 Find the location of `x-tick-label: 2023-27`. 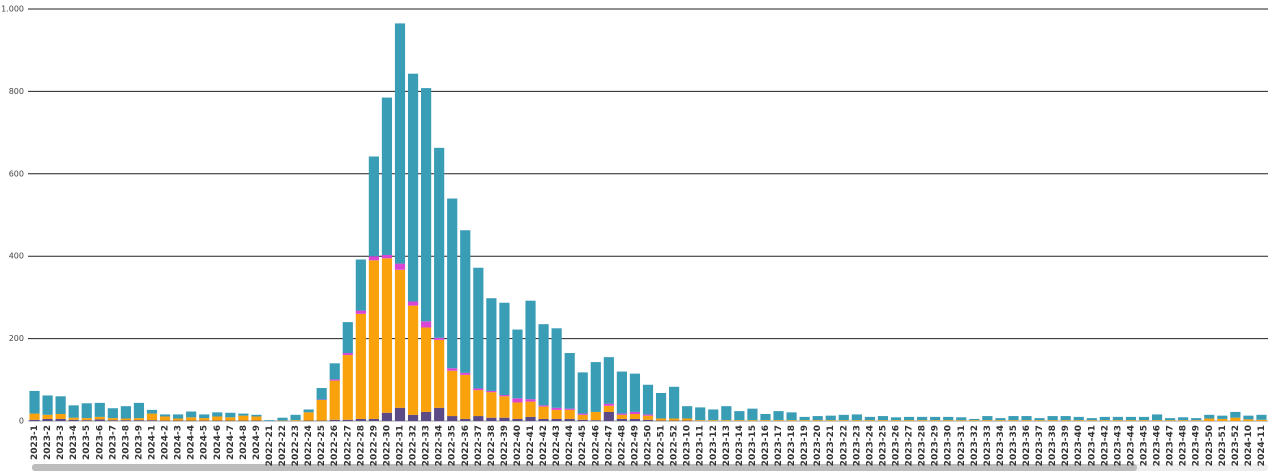

x-tick-label: 2023-27 is located at coordinates (910, 445).